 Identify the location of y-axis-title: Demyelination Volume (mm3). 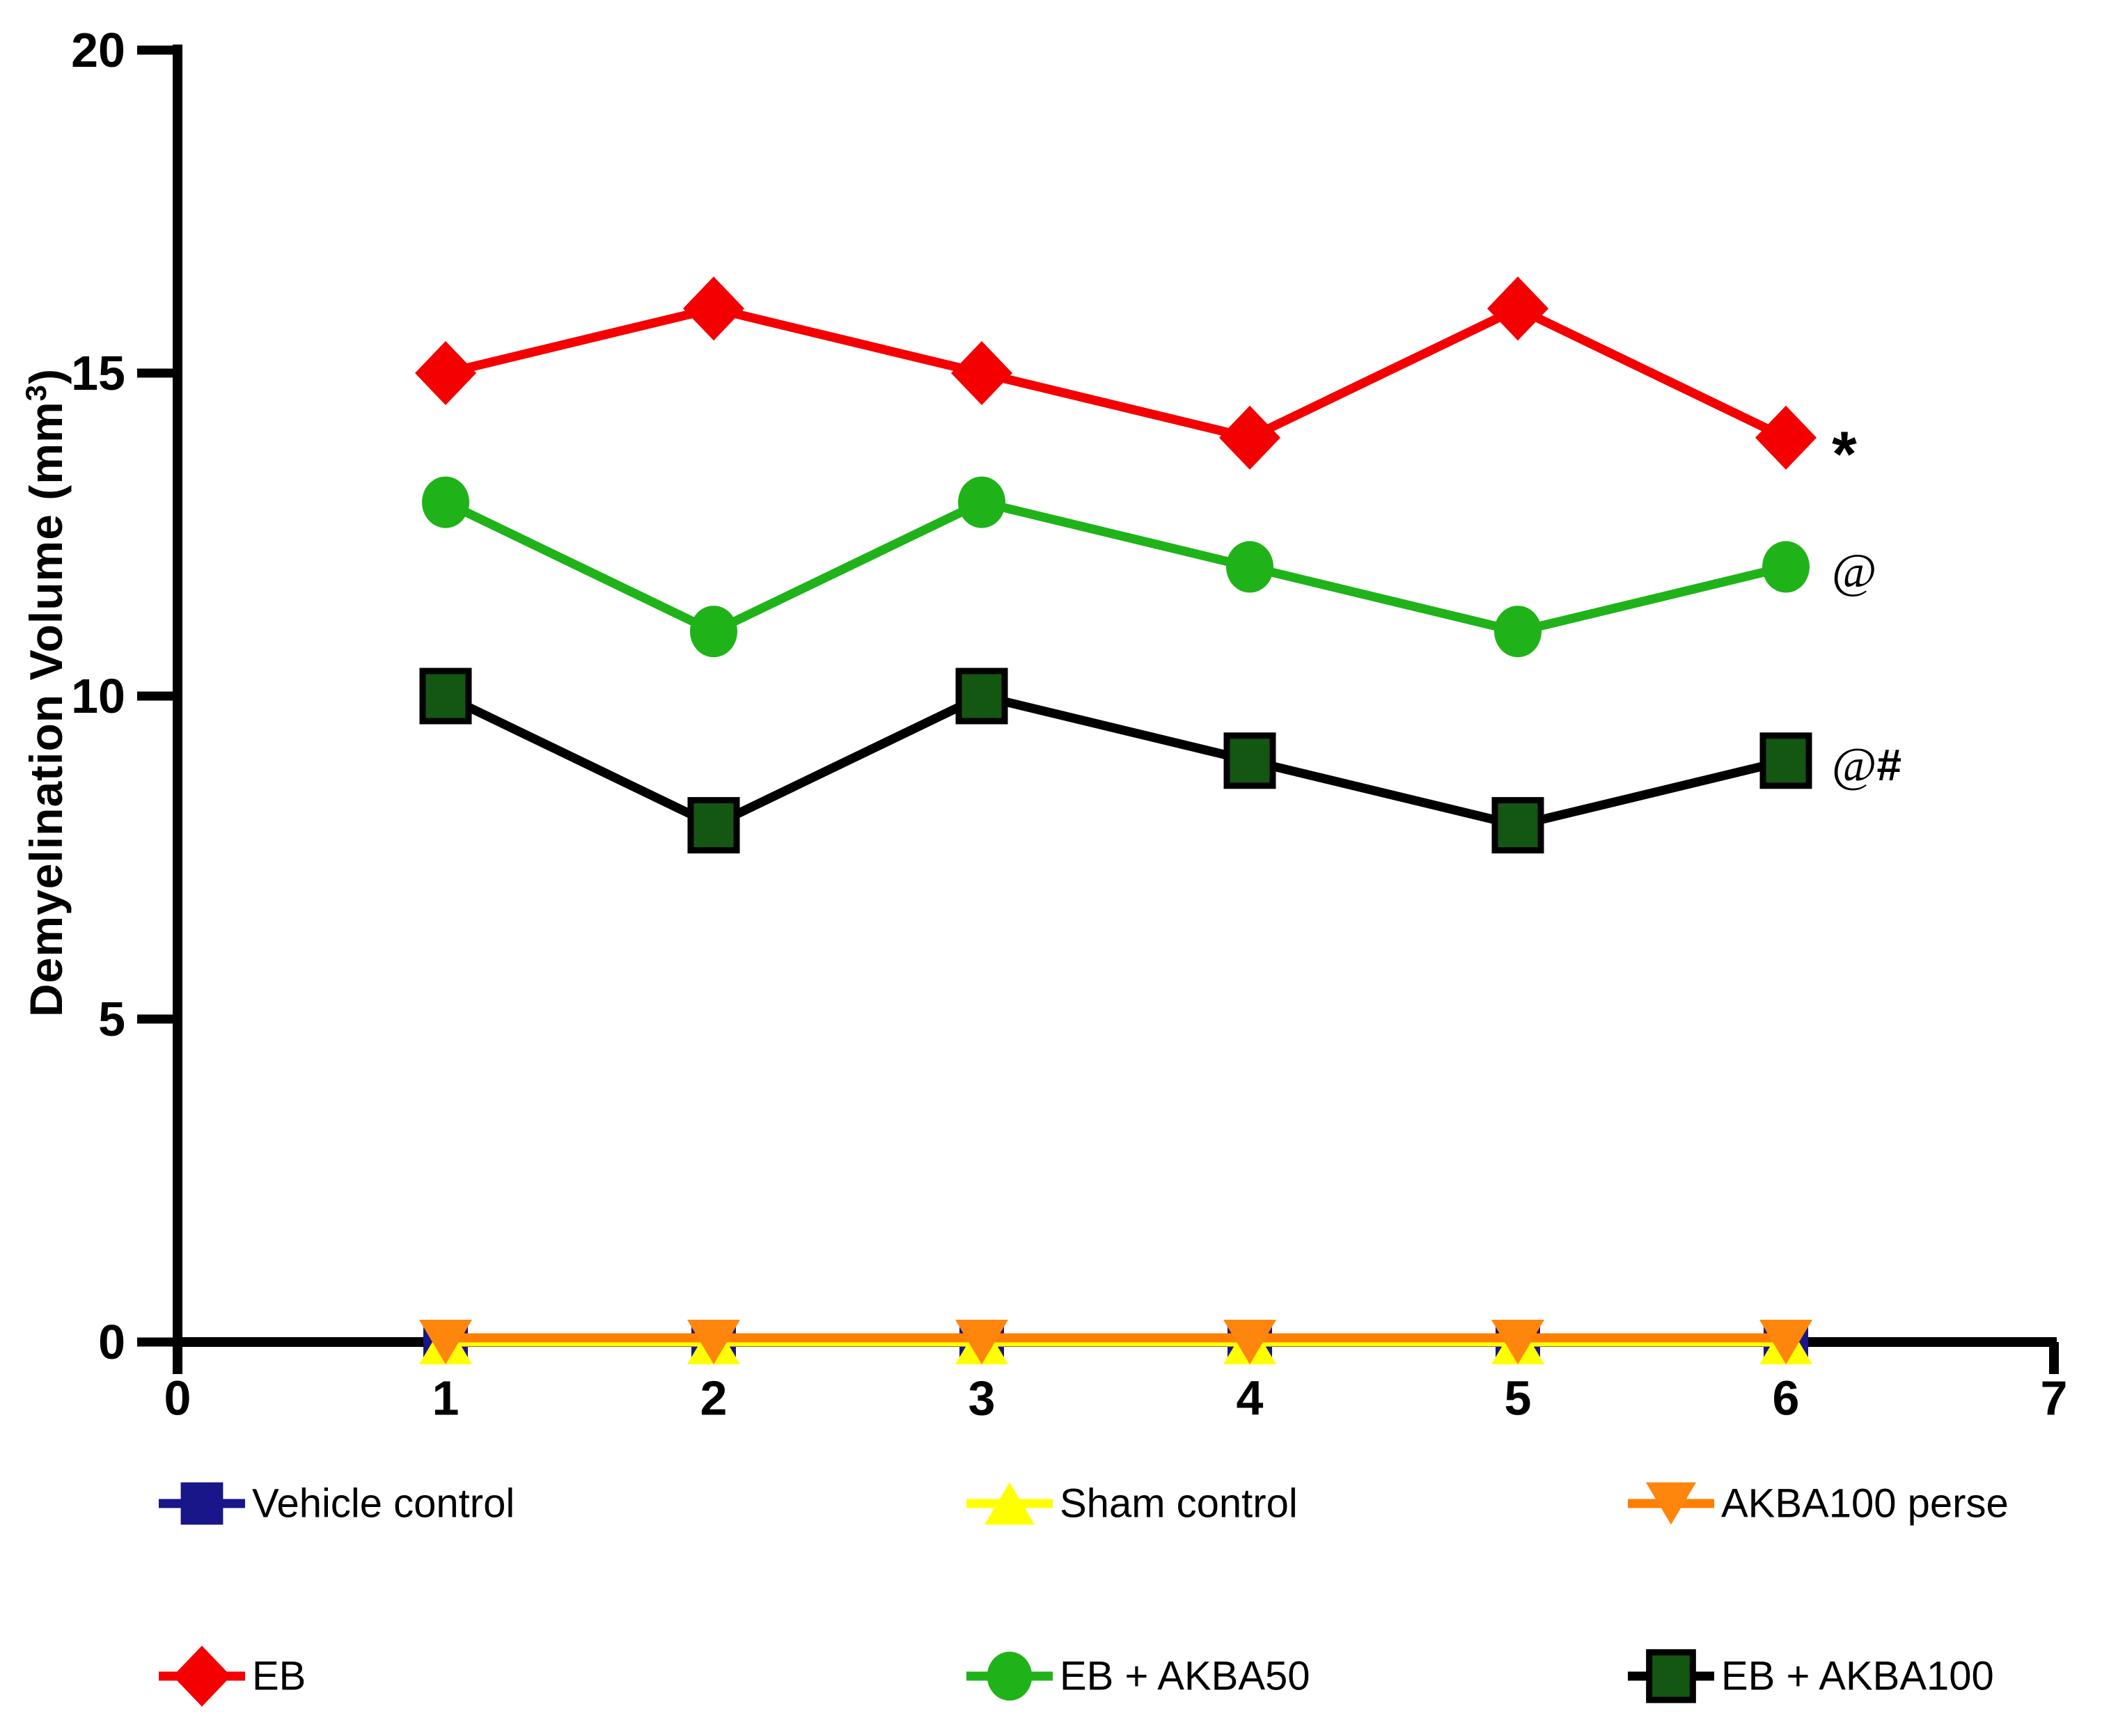
(45, 692).